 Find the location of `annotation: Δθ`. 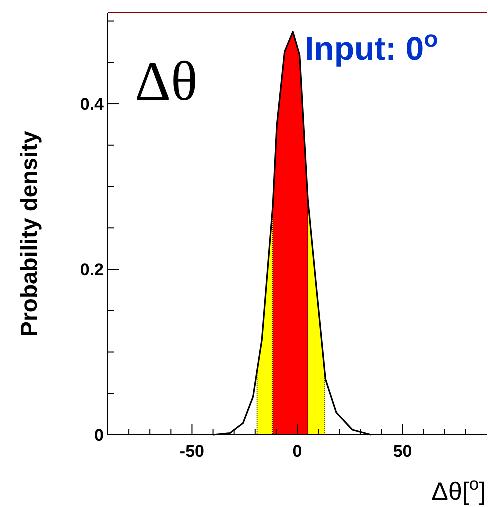

annotation: Δθ is located at coordinates (166, 82).